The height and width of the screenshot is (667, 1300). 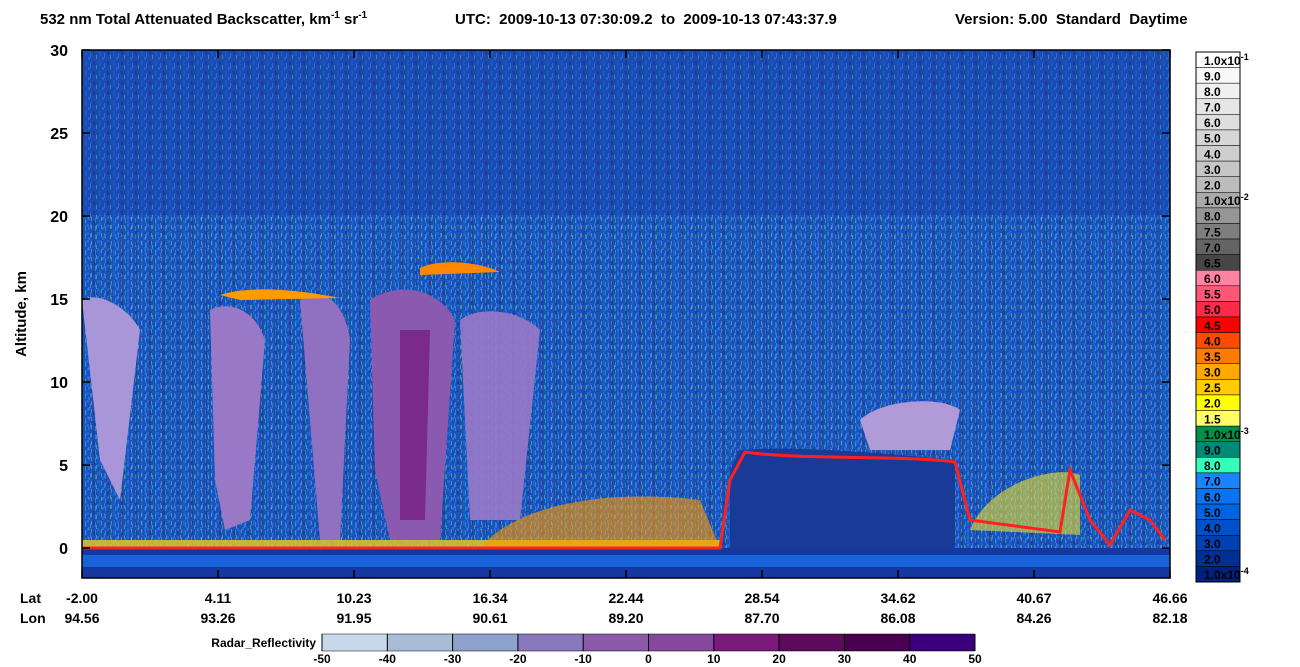 I want to click on x-tick-label: 84.26, so click(x=1033, y=618).